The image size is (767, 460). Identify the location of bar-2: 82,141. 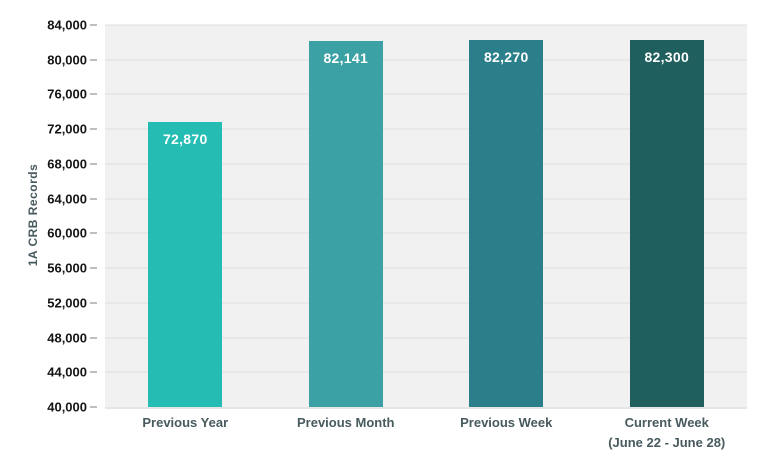
(345, 224).